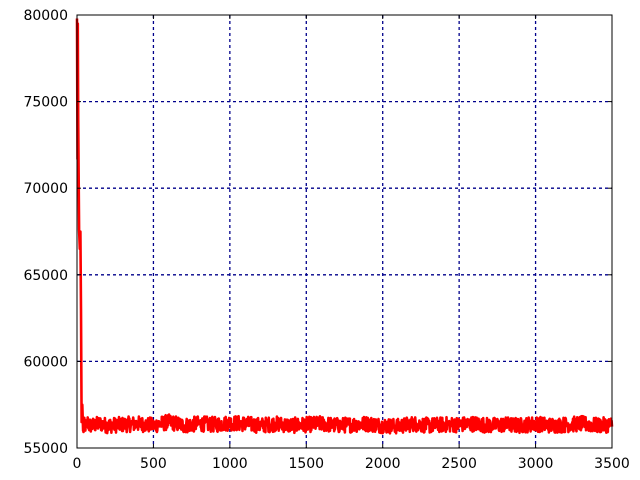 This screenshot has width=640, height=480. Describe the element at coordinates (306, 464) in the screenshot. I see `x-tick-label: 1500` at that location.